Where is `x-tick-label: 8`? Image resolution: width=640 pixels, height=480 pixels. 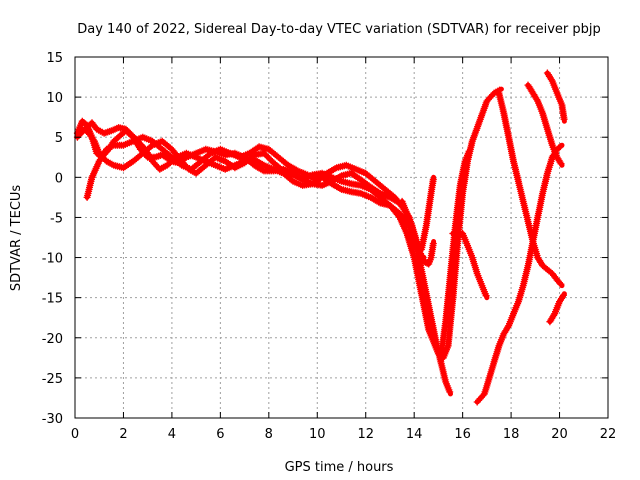 x-tick-label: 8 is located at coordinates (269, 434).